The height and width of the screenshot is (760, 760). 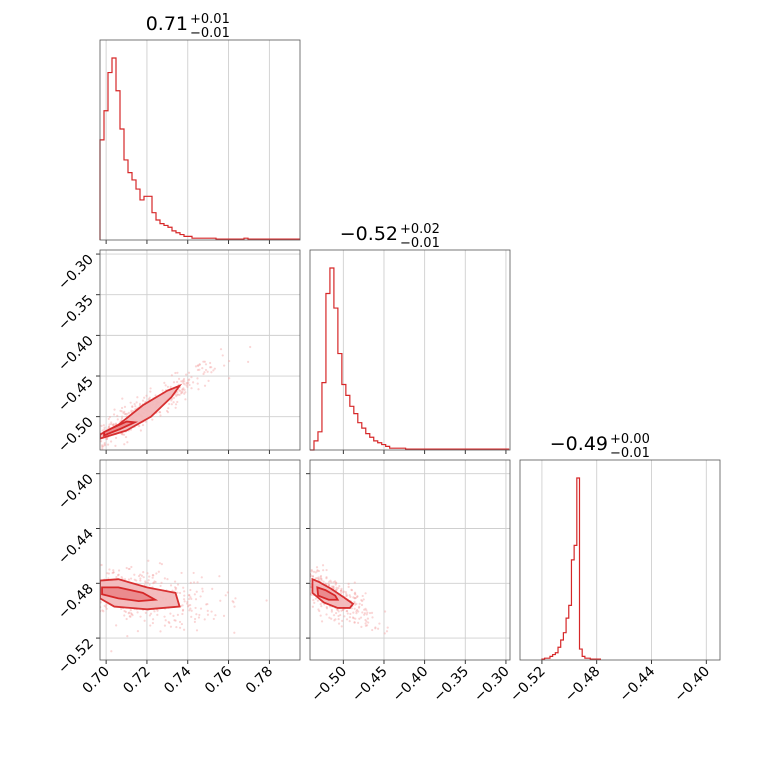 What do you see at coordinates (624, 560) in the screenshot?
I see `grid-lines` at bounding box center [624, 560].